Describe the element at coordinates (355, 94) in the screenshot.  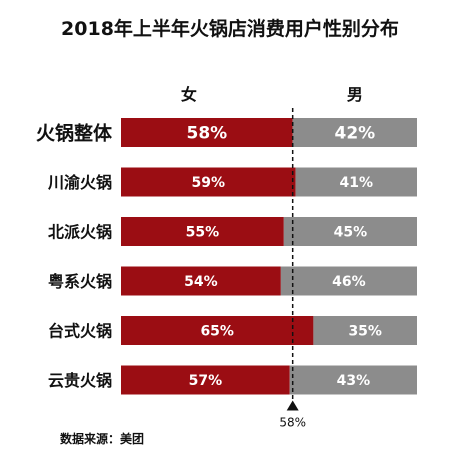
I see `legend-male: 男` at that location.